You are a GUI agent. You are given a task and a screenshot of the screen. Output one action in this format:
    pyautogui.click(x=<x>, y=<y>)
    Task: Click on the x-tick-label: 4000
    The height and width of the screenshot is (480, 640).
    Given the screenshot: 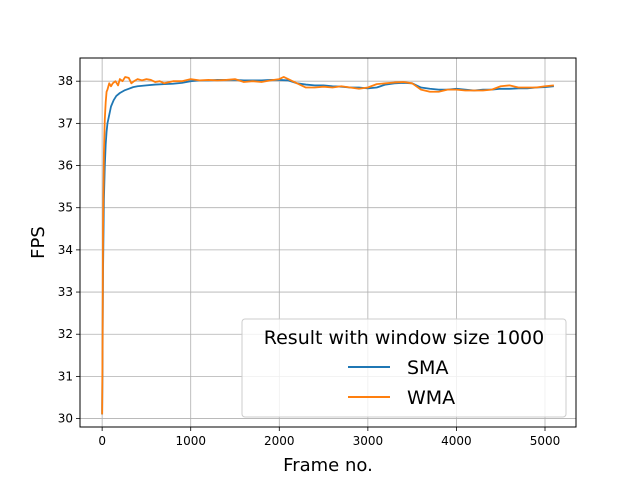 What is the action you would take?
    pyautogui.click(x=456, y=441)
    